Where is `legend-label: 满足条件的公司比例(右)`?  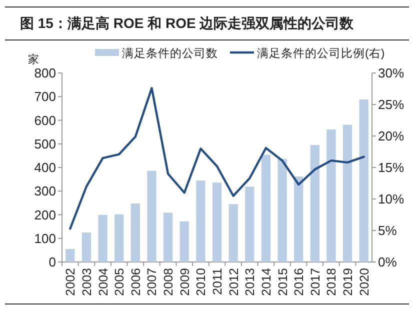 legend-label: 满足条件的公司比例(右) is located at coordinates (321, 53).